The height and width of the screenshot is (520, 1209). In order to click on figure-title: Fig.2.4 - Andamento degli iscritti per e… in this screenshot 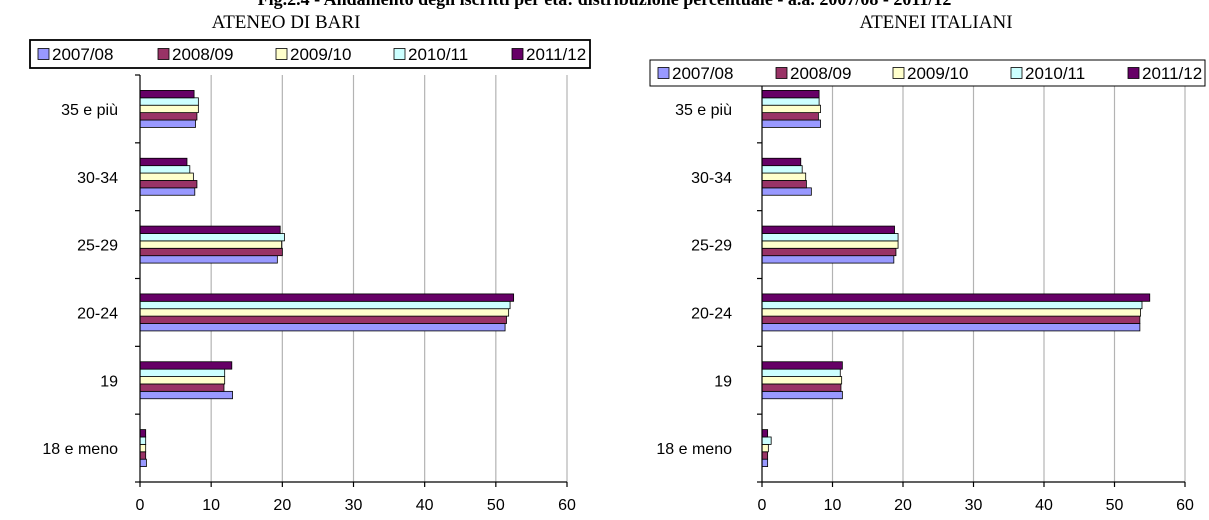, I will do `click(604, 5)`.